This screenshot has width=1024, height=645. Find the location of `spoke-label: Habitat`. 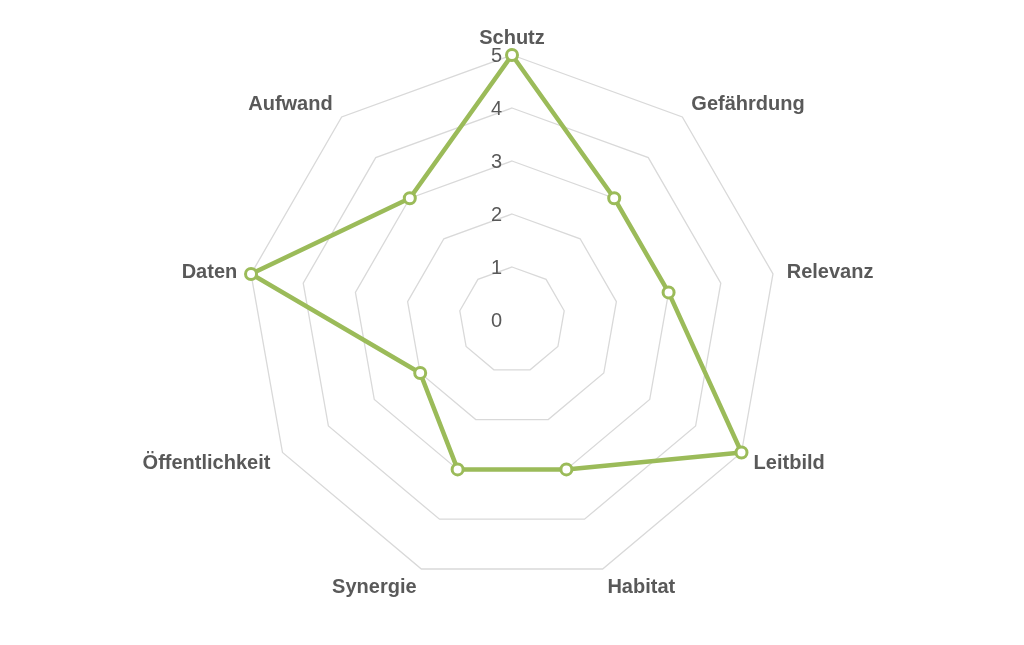

spoke-label: Habitat is located at coordinates (641, 585).